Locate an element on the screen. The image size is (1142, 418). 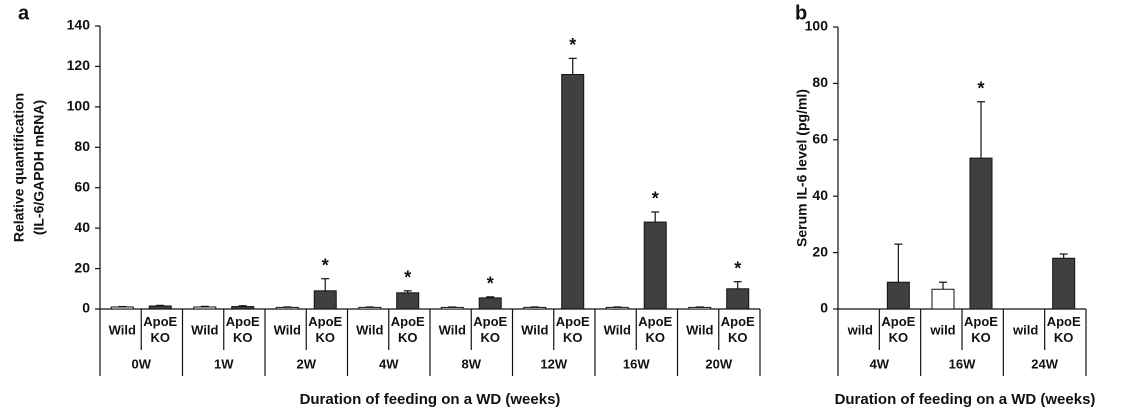
panel-label: a is located at coordinates (24, 13).